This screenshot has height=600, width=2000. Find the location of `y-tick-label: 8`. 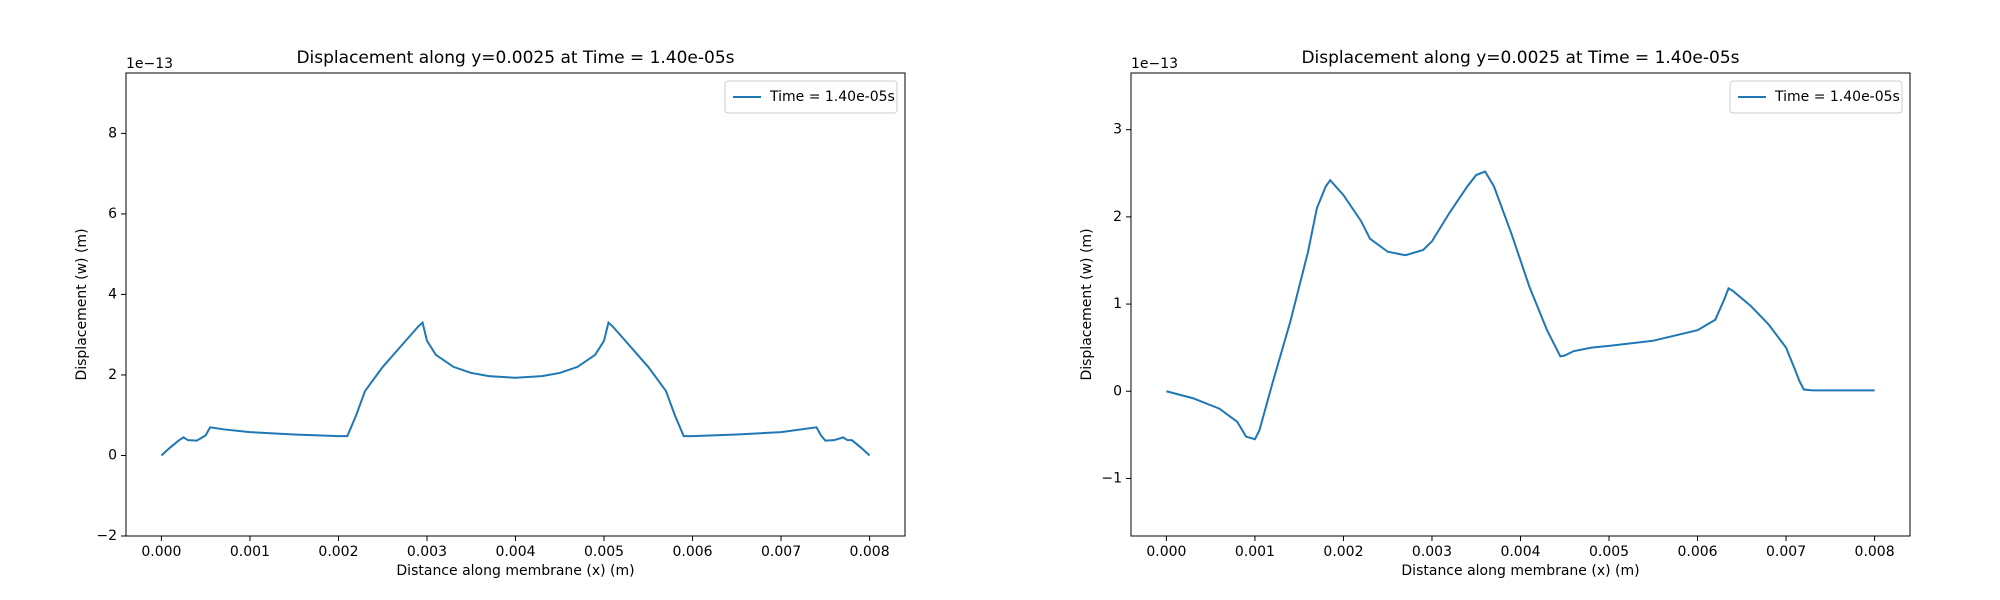

y-tick-label: 8 is located at coordinates (112, 133).